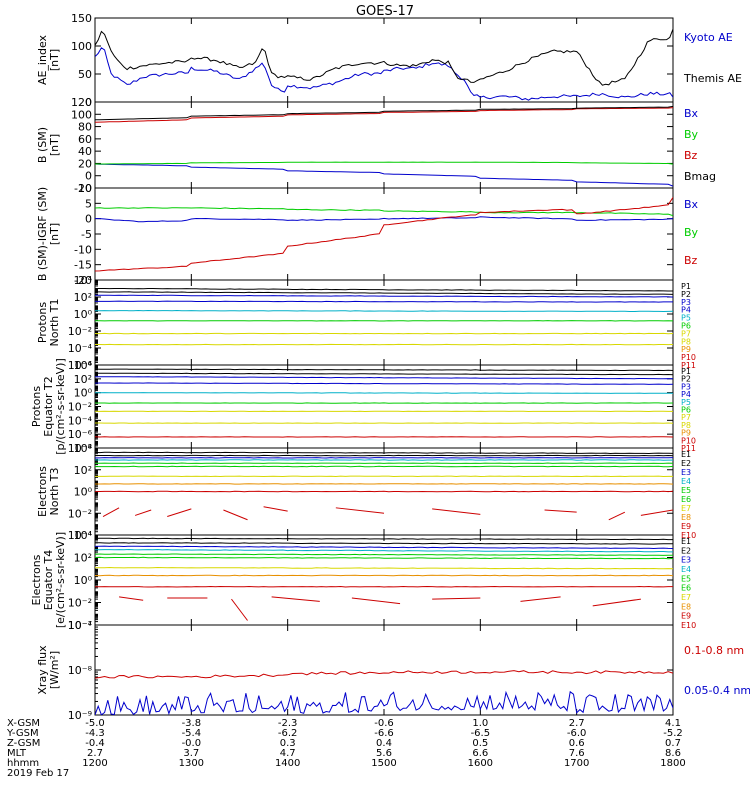 Image resolution: width=750 pixels, height=800 pixels. I want to click on figure-title: GOES-17, so click(385, 11).